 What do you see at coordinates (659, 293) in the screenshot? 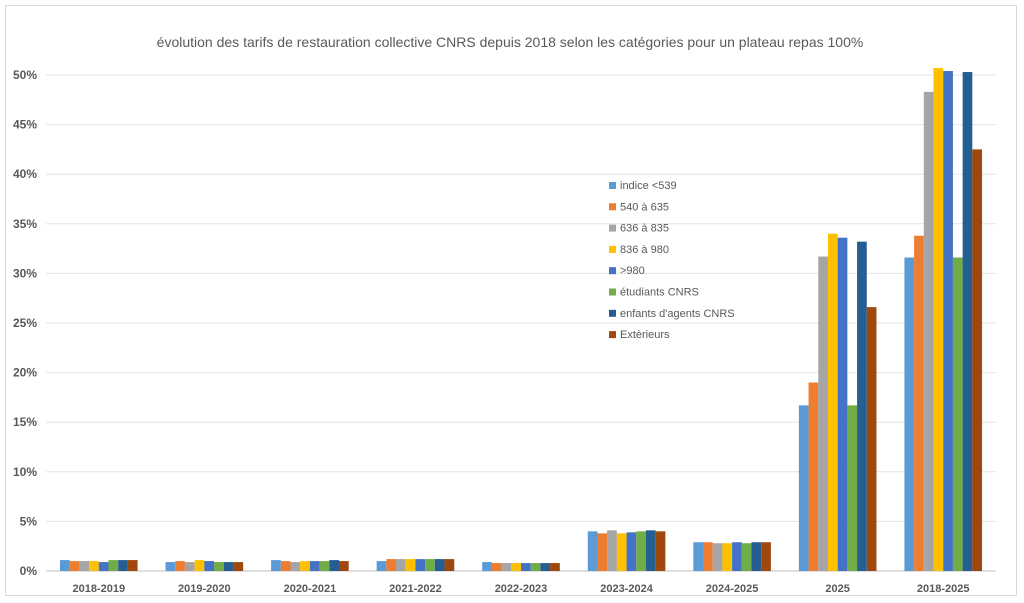
I see `legend-label: étudiants CNRS` at bounding box center [659, 293].